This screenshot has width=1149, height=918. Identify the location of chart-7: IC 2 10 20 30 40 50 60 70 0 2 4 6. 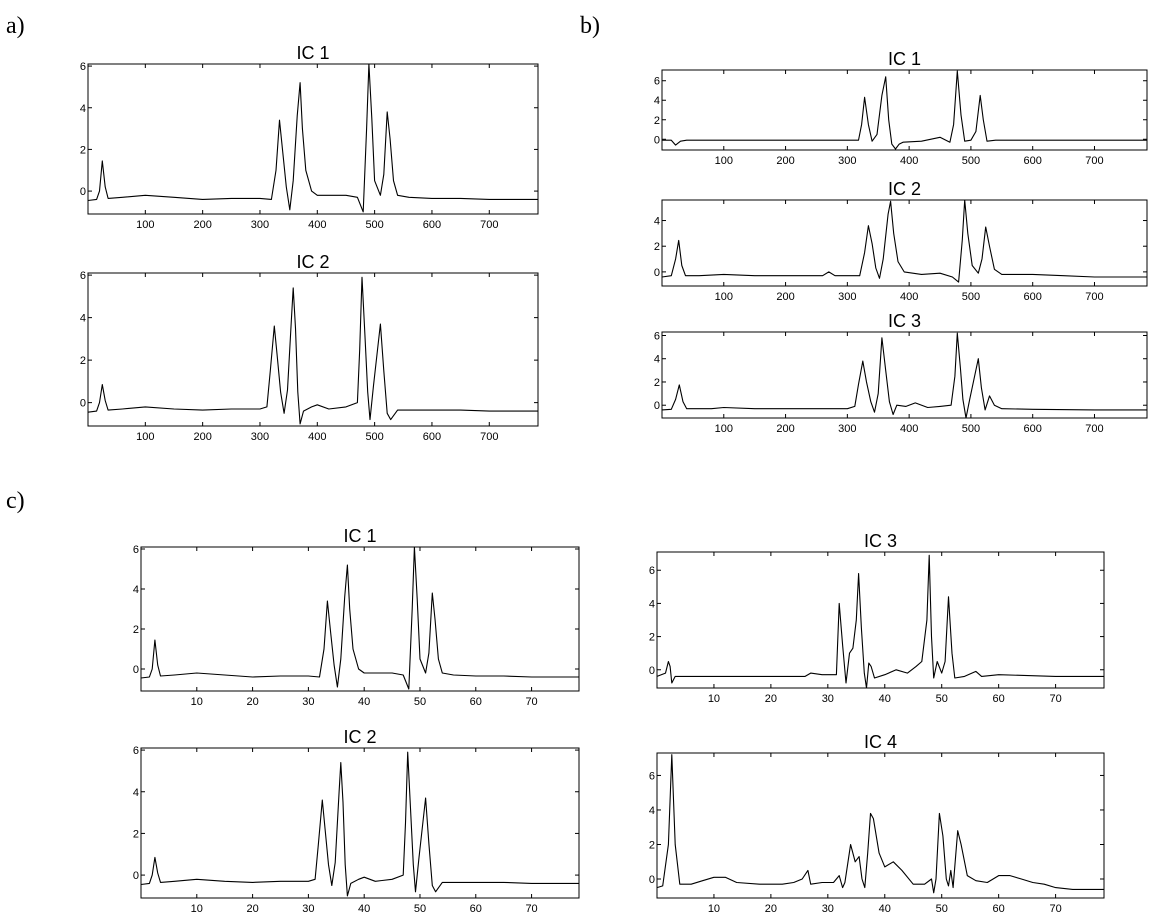
(356, 821).